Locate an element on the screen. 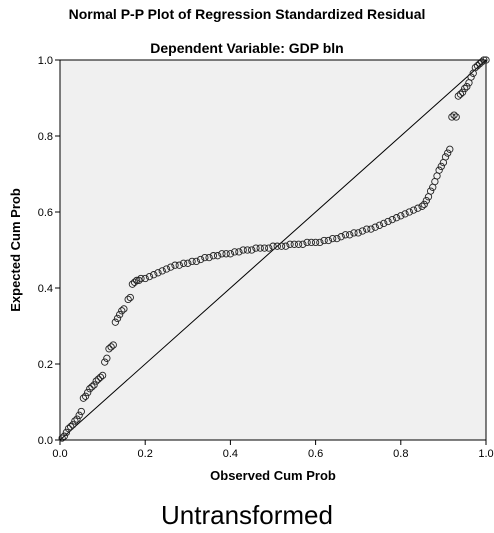 The image size is (494, 533). x-tick-label: 0.4 is located at coordinates (230, 454).